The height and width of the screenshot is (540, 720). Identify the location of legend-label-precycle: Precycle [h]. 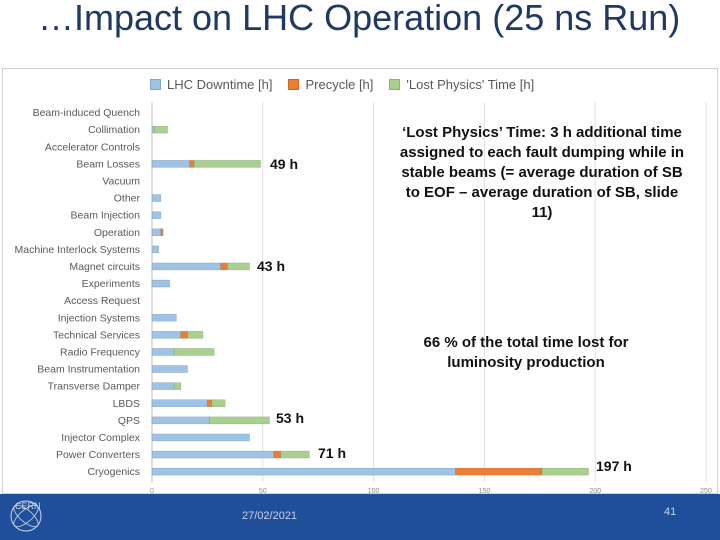
(339, 84).